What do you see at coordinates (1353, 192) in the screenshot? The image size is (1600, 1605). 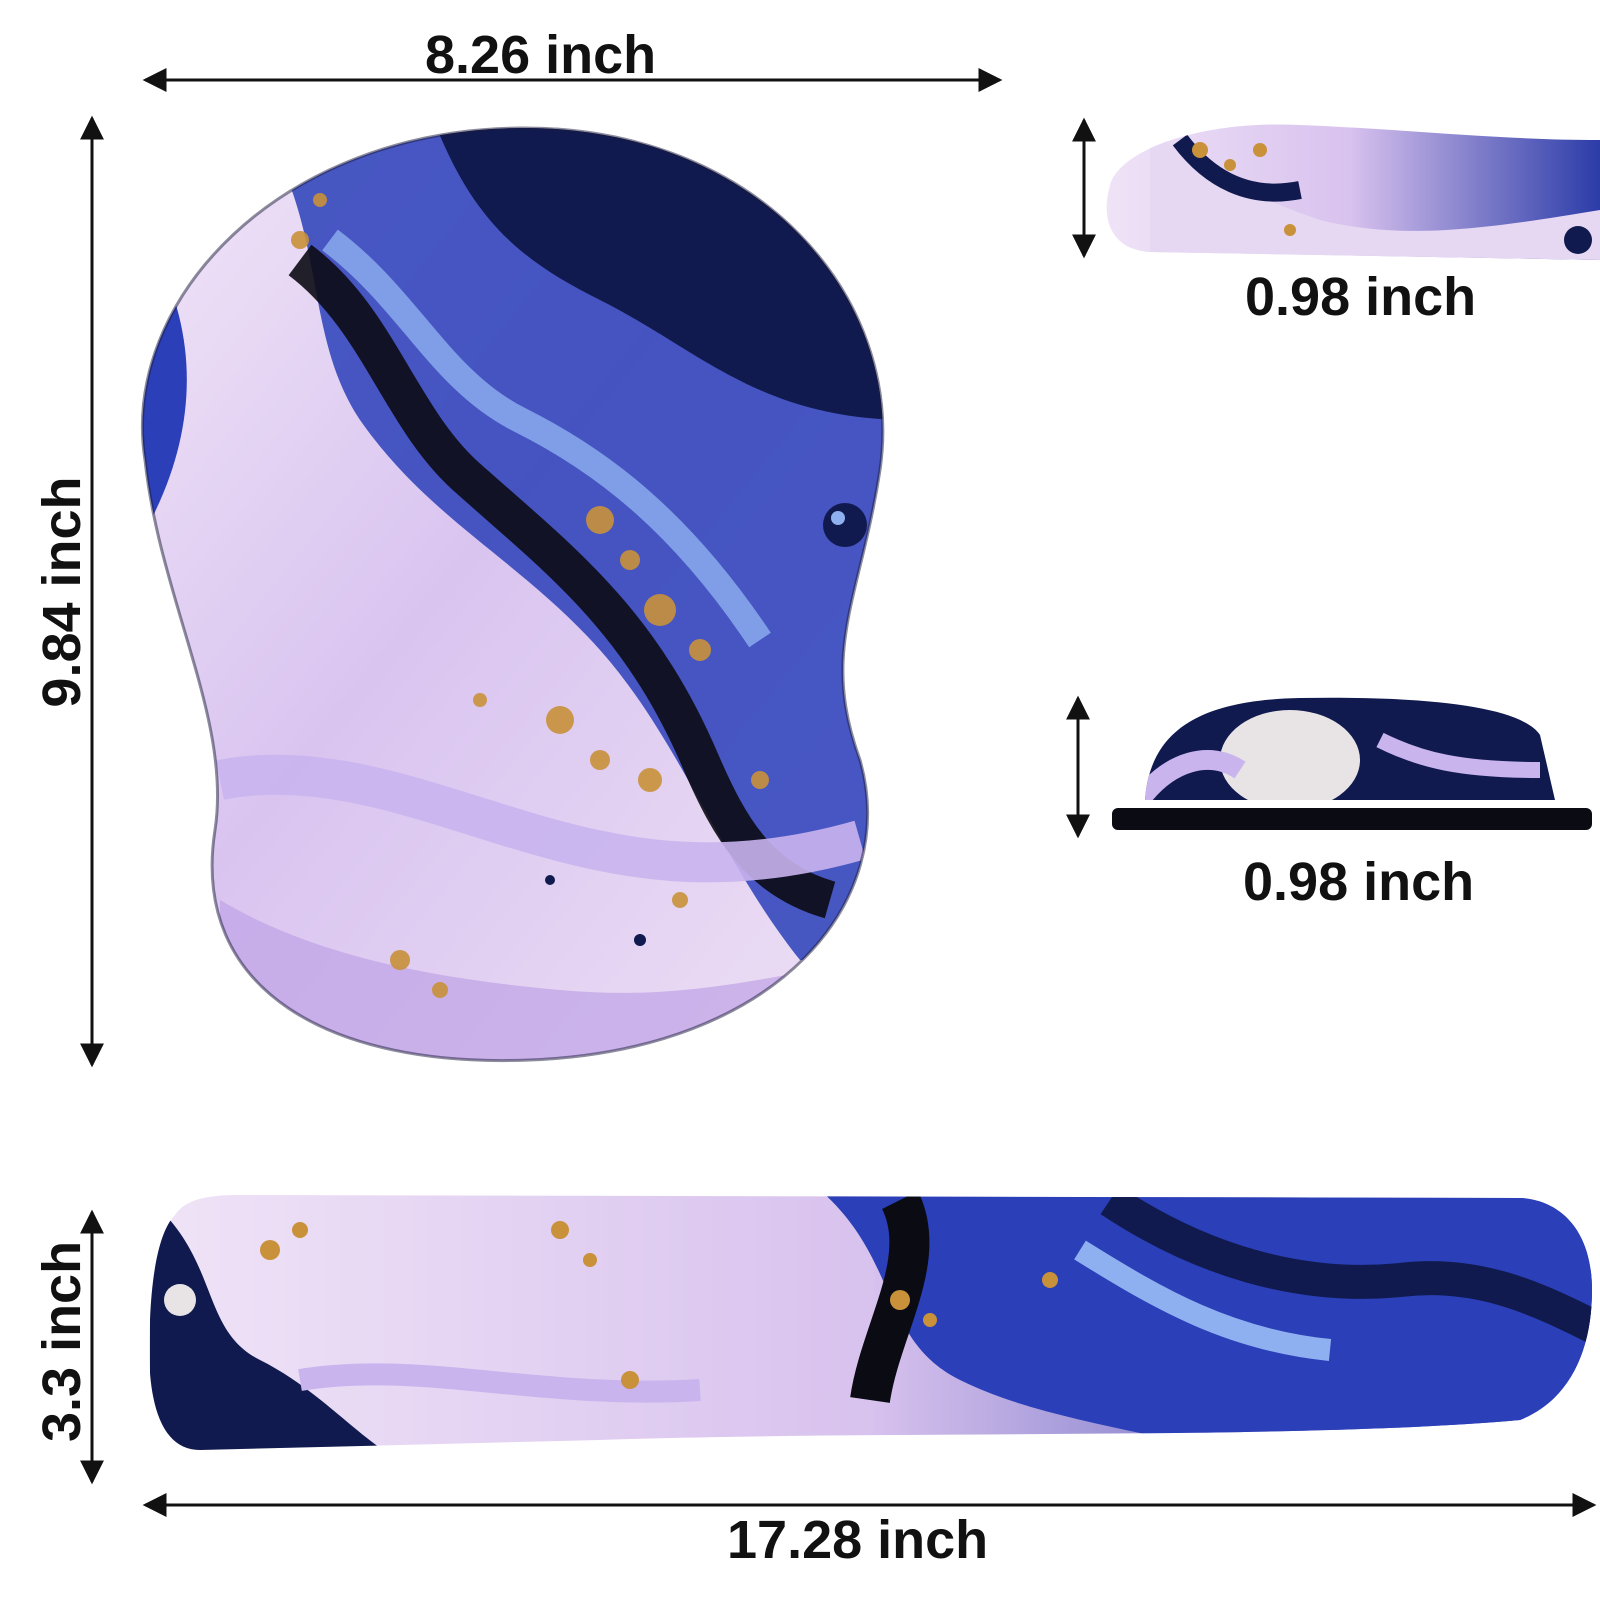 I see `mouse-pad-side-view` at bounding box center [1353, 192].